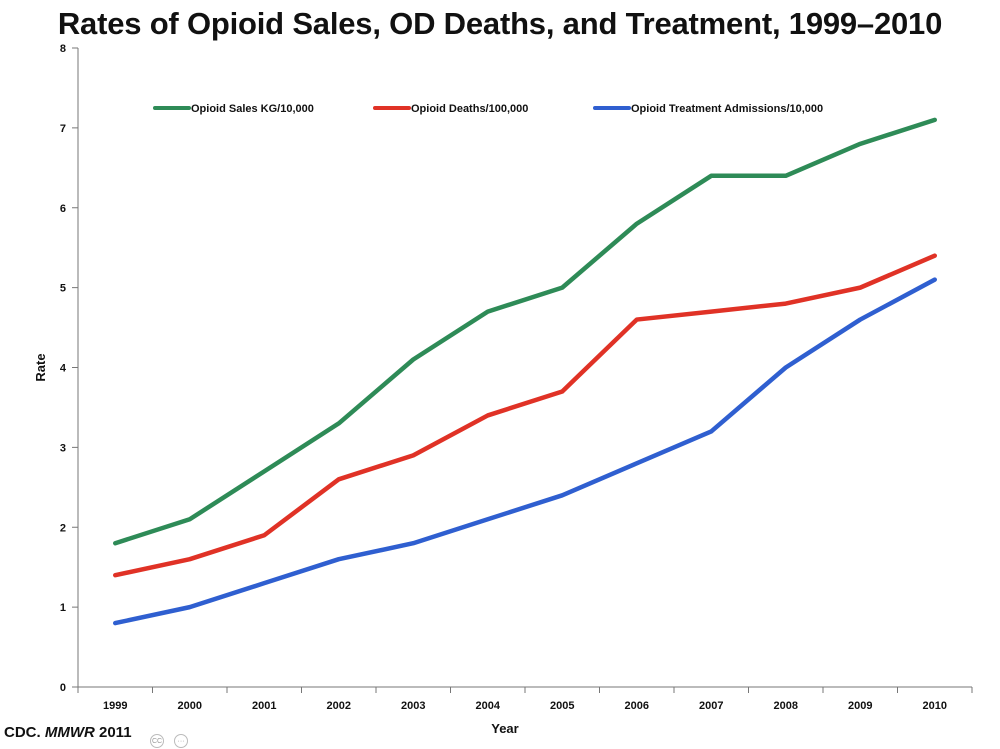  I want to click on y-axis-title: Rate, so click(40, 367).